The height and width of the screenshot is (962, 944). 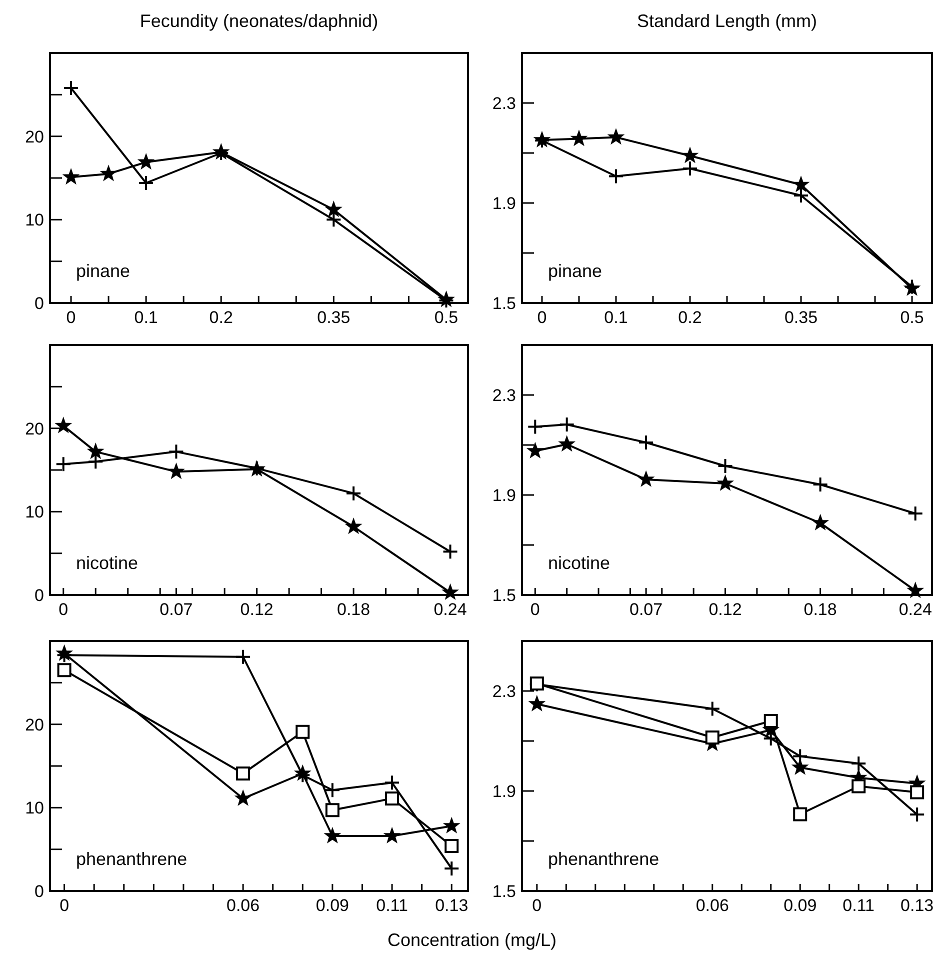 What do you see at coordinates (259, 21) in the screenshot?
I see `chart-title: Fecundity (neonates/daphnid)` at bounding box center [259, 21].